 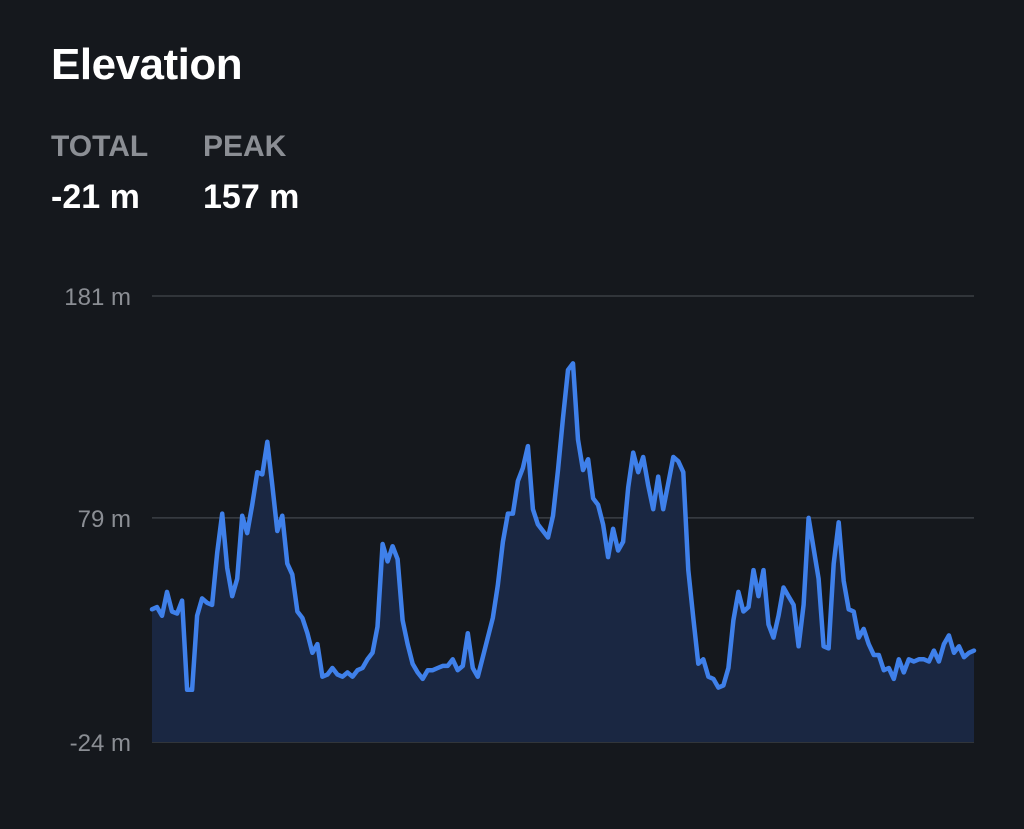 What do you see at coordinates (100, 146) in the screenshot?
I see `stat-total-label: TOTAL` at bounding box center [100, 146].